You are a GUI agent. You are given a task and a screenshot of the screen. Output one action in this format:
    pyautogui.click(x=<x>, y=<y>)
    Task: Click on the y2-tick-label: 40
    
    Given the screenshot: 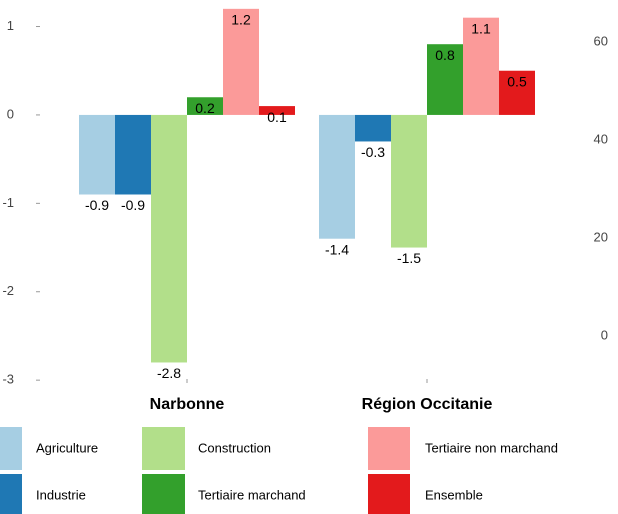 What is the action you would take?
    pyautogui.click(x=601, y=139)
    